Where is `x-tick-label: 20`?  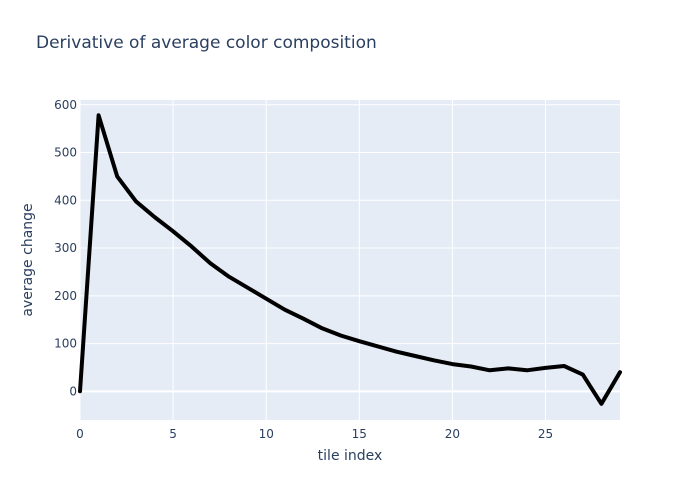 x-tick-label: 20 is located at coordinates (452, 434).